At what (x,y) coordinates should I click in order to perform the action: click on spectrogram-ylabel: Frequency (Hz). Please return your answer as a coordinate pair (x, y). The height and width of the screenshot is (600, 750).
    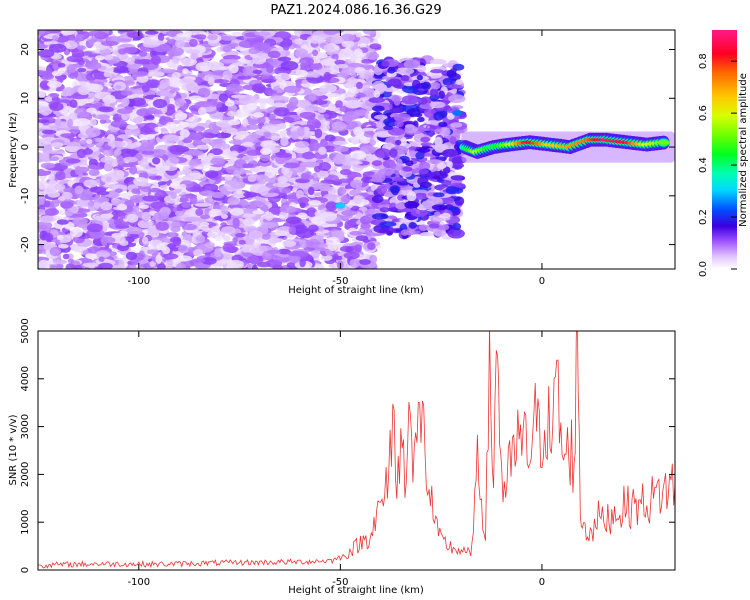
    Looking at the image, I should click on (13, 150).